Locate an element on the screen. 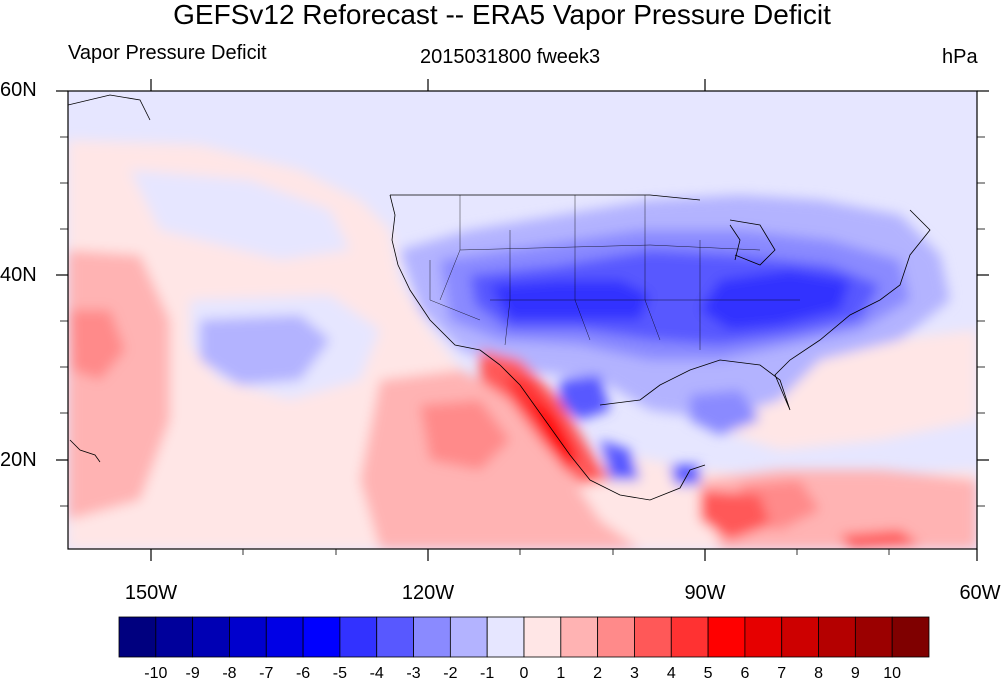 The width and height of the screenshot is (1004, 684). colorbar-tick-label: 5 is located at coordinates (708, 673).